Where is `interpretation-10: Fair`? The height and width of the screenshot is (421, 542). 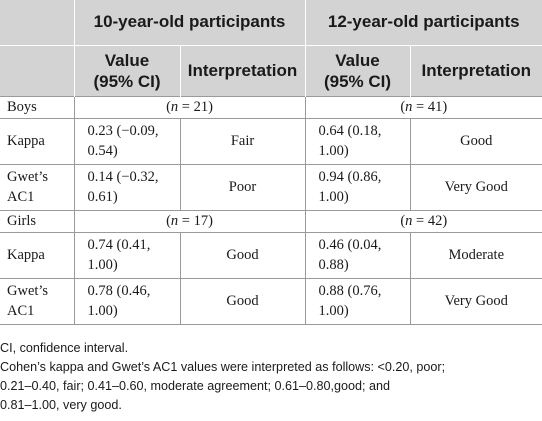
interpretation-10: Fair is located at coordinates (242, 140).